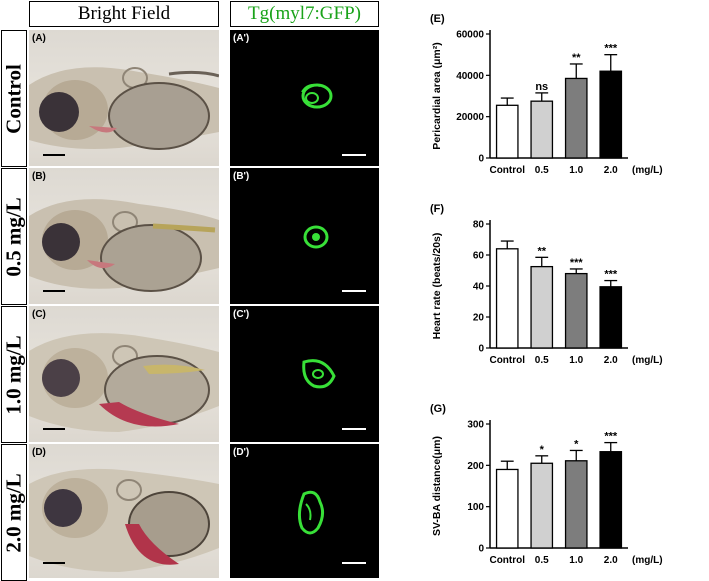  Describe the element at coordinates (241, 176) in the screenshot. I see `panel-label: (B')` at that location.